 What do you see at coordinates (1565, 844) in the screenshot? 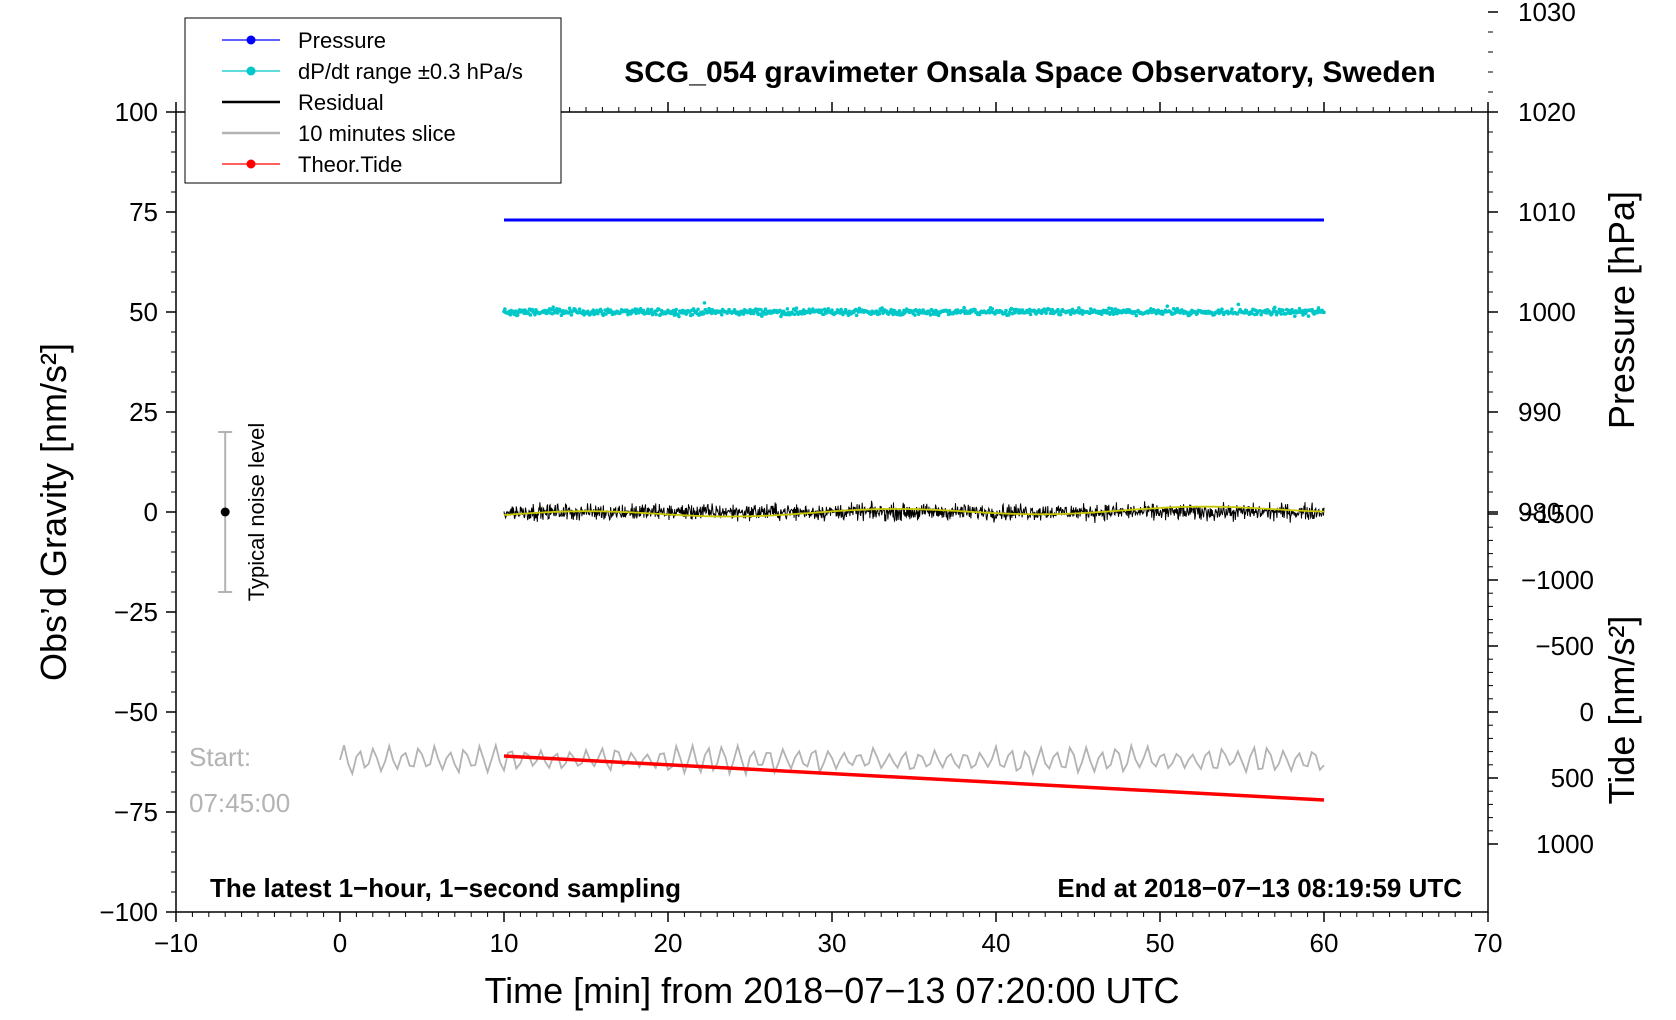
I see `tide-tick-label: 1000` at bounding box center [1565, 844].